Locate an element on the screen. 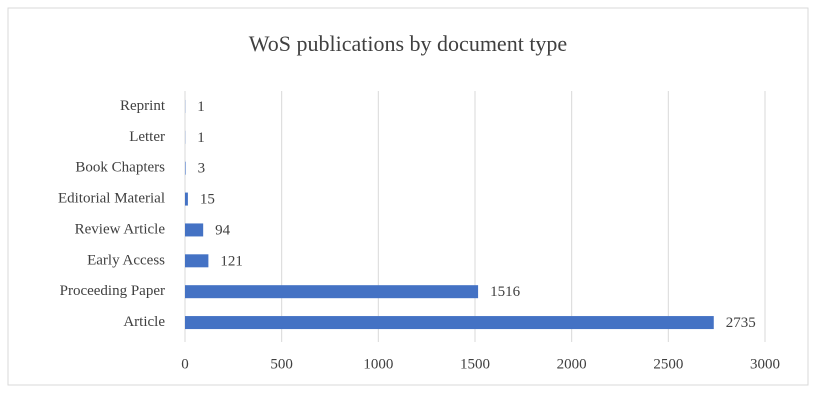 Image resolution: width=817 pixels, height=401 pixels. x-tick-label: 500 is located at coordinates (281, 364).